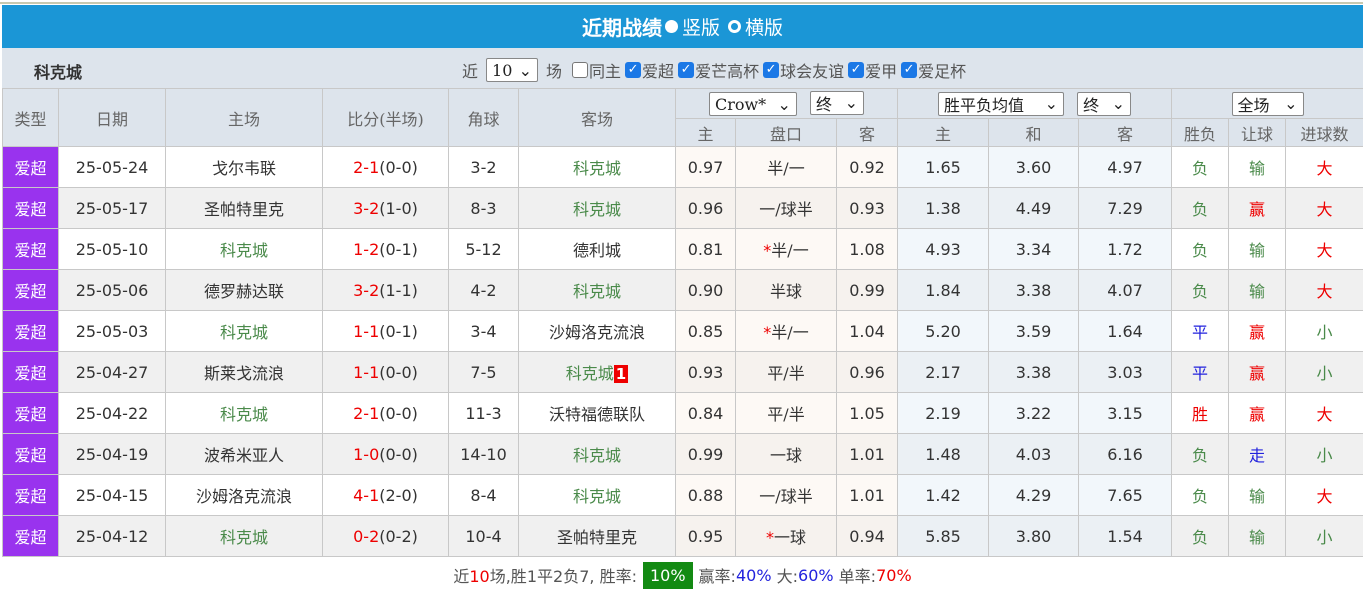  I want to click on league-checkbox-label: 爱芒高杯, so click(727, 71).